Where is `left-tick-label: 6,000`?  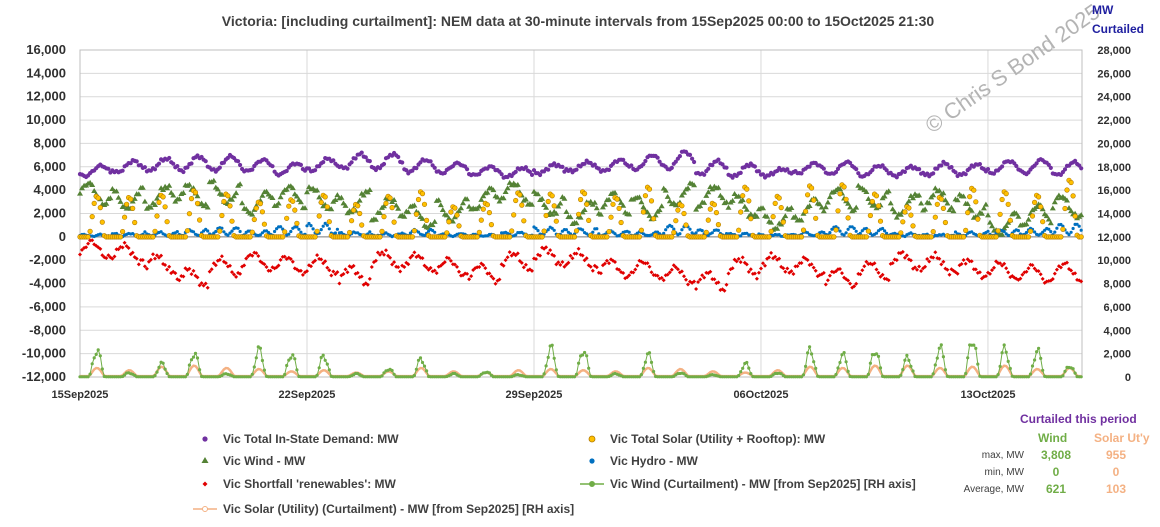 left-tick-label: 6,000 is located at coordinates (49, 166).